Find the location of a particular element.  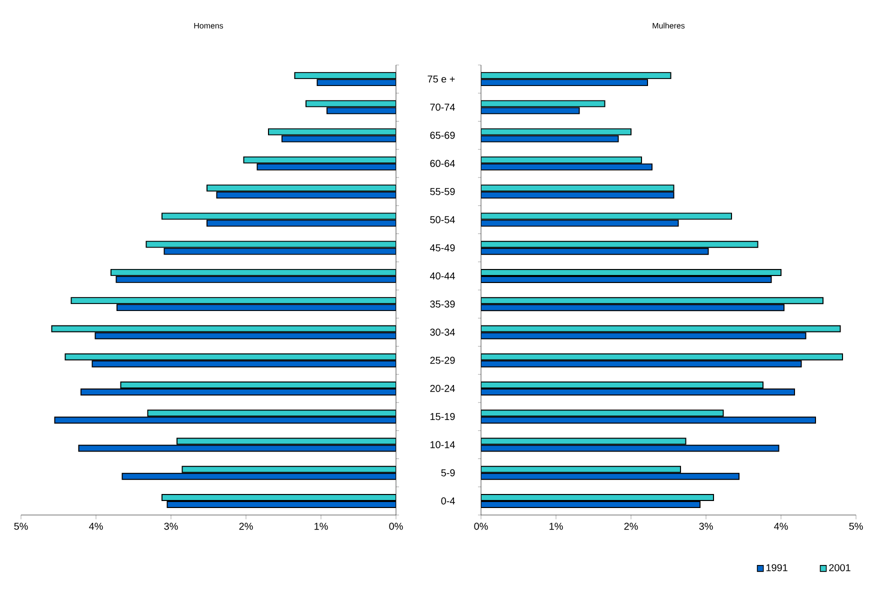

y-tick-label: 45-49 is located at coordinates (442, 248).